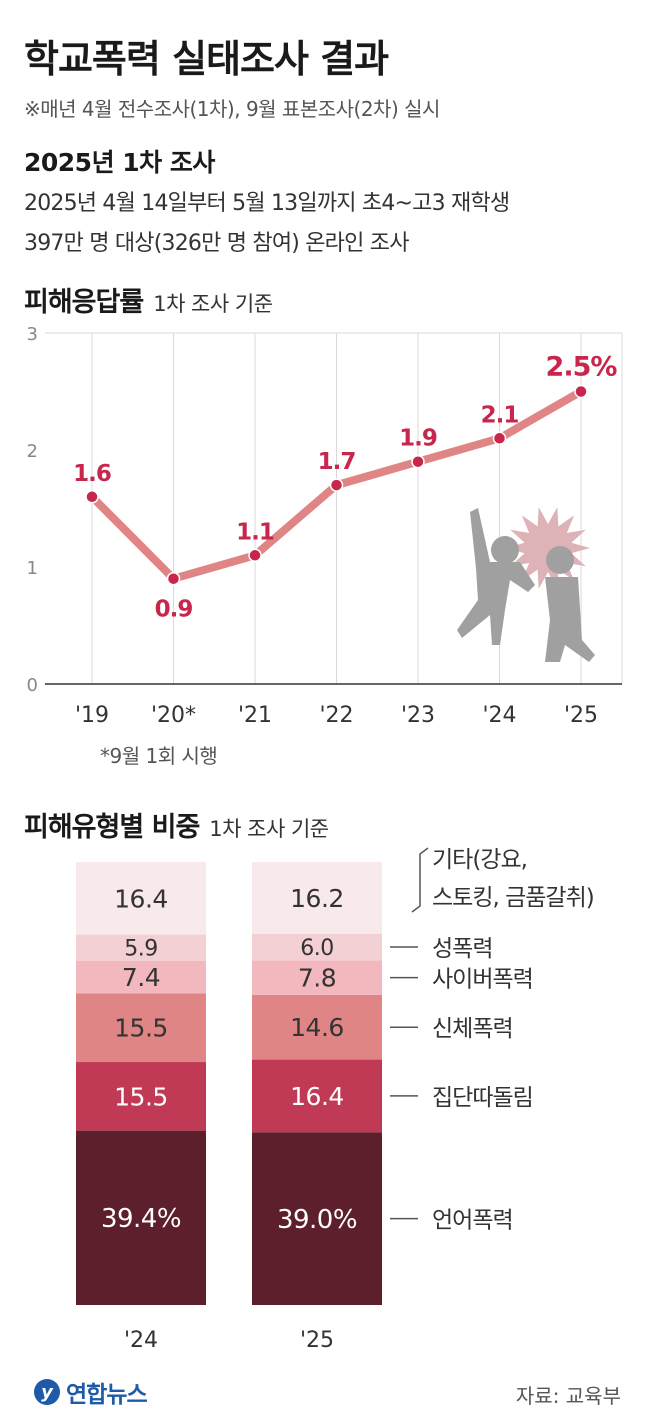  I want to click on legend-bracket, so click(420, 880).